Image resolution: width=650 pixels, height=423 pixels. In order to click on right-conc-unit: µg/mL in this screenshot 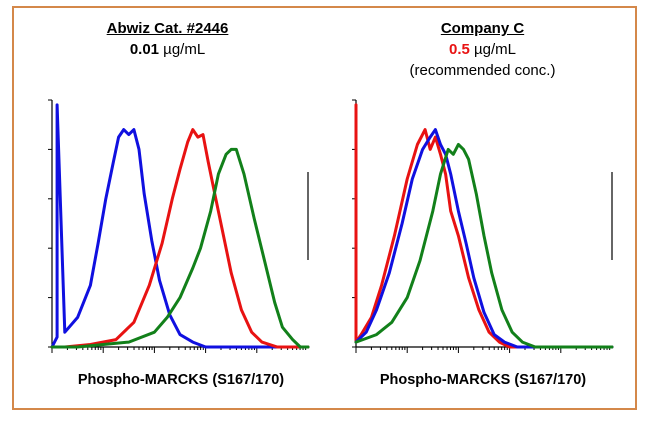, I will do `click(493, 49)`.